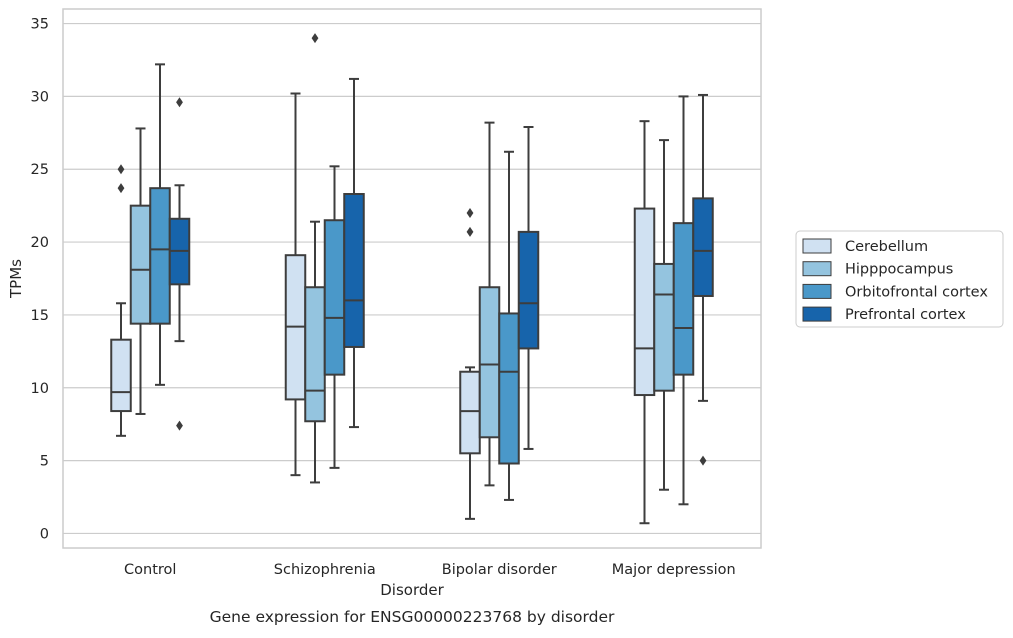  What do you see at coordinates (40, 97) in the screenshot?
I see `y-tick-label: 30` at bounding box center [40, 97].